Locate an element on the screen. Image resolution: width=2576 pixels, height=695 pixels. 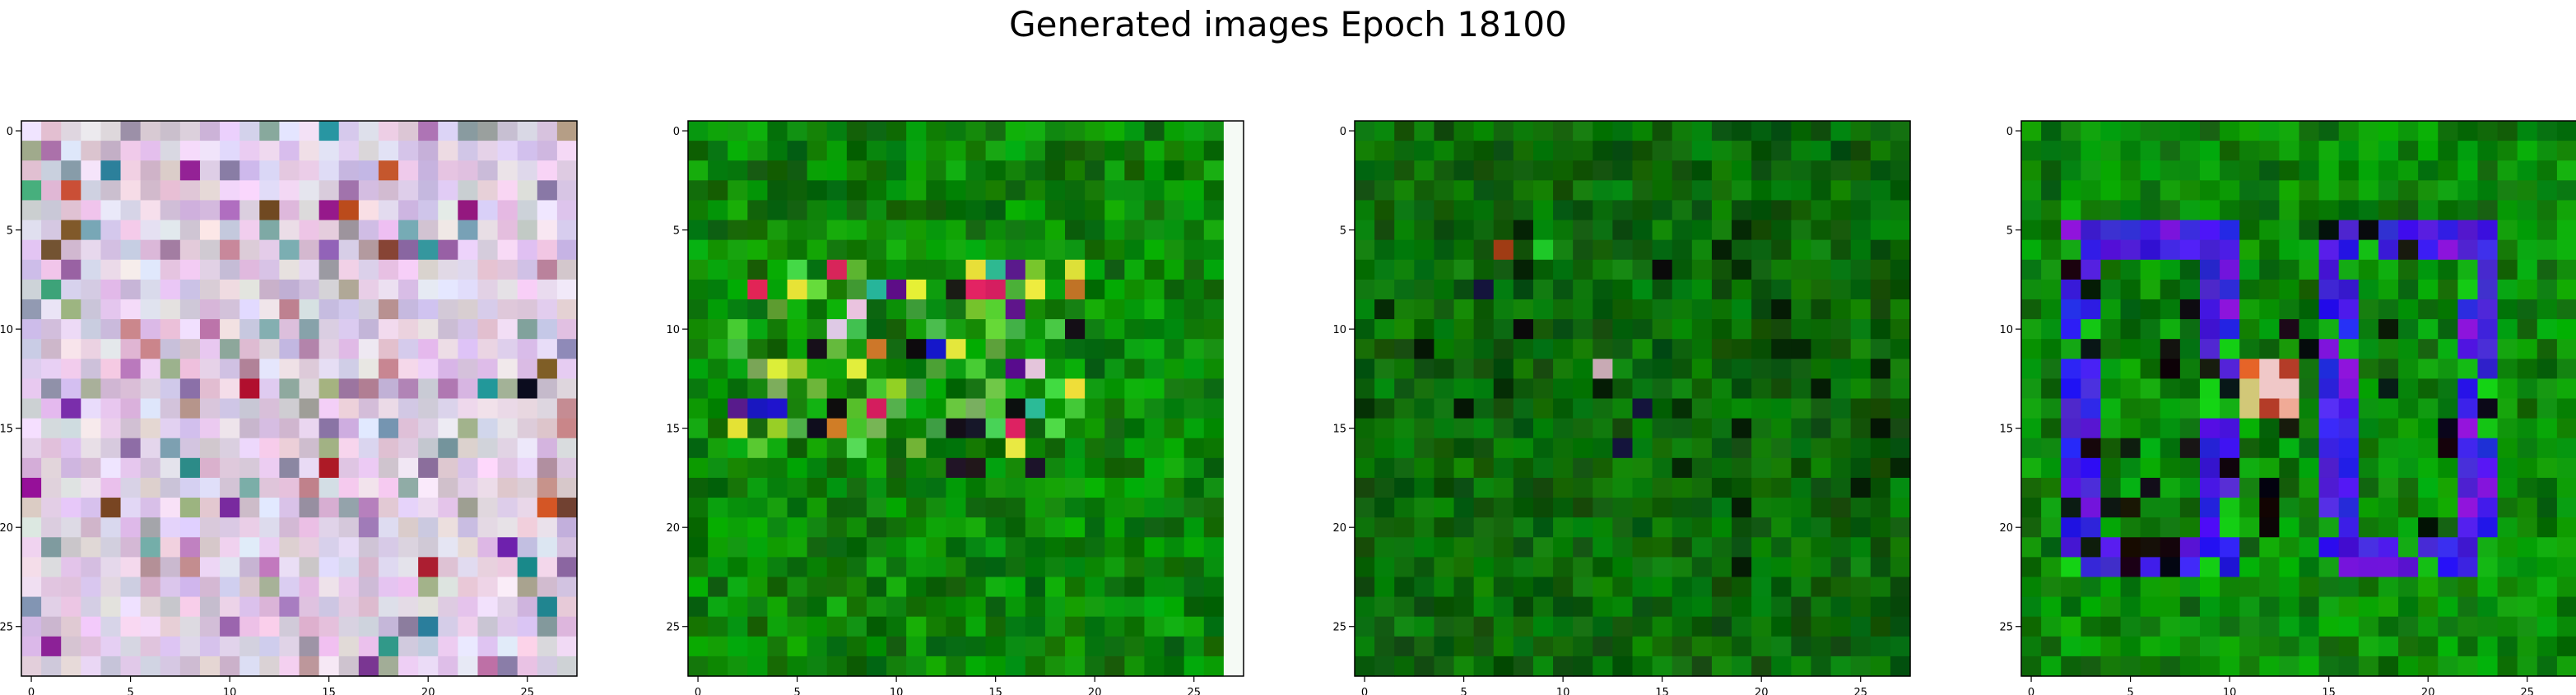
y-tick-label: 25 is located at coordinates (1339, 628).